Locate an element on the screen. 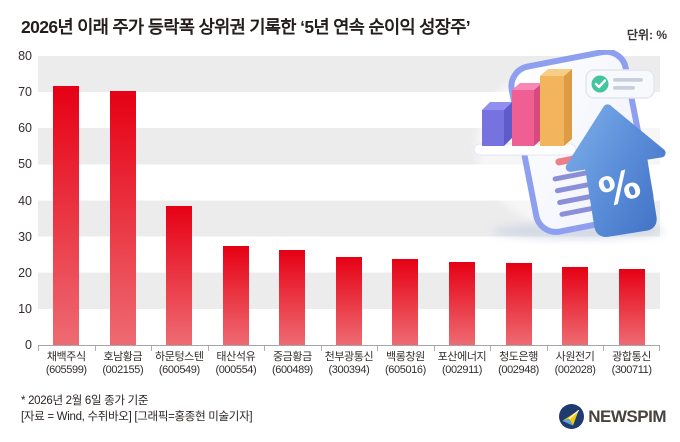 The height and width of the screenshot is (442, 680). y-tick-label: 40 is located at coordinates (25, 200).